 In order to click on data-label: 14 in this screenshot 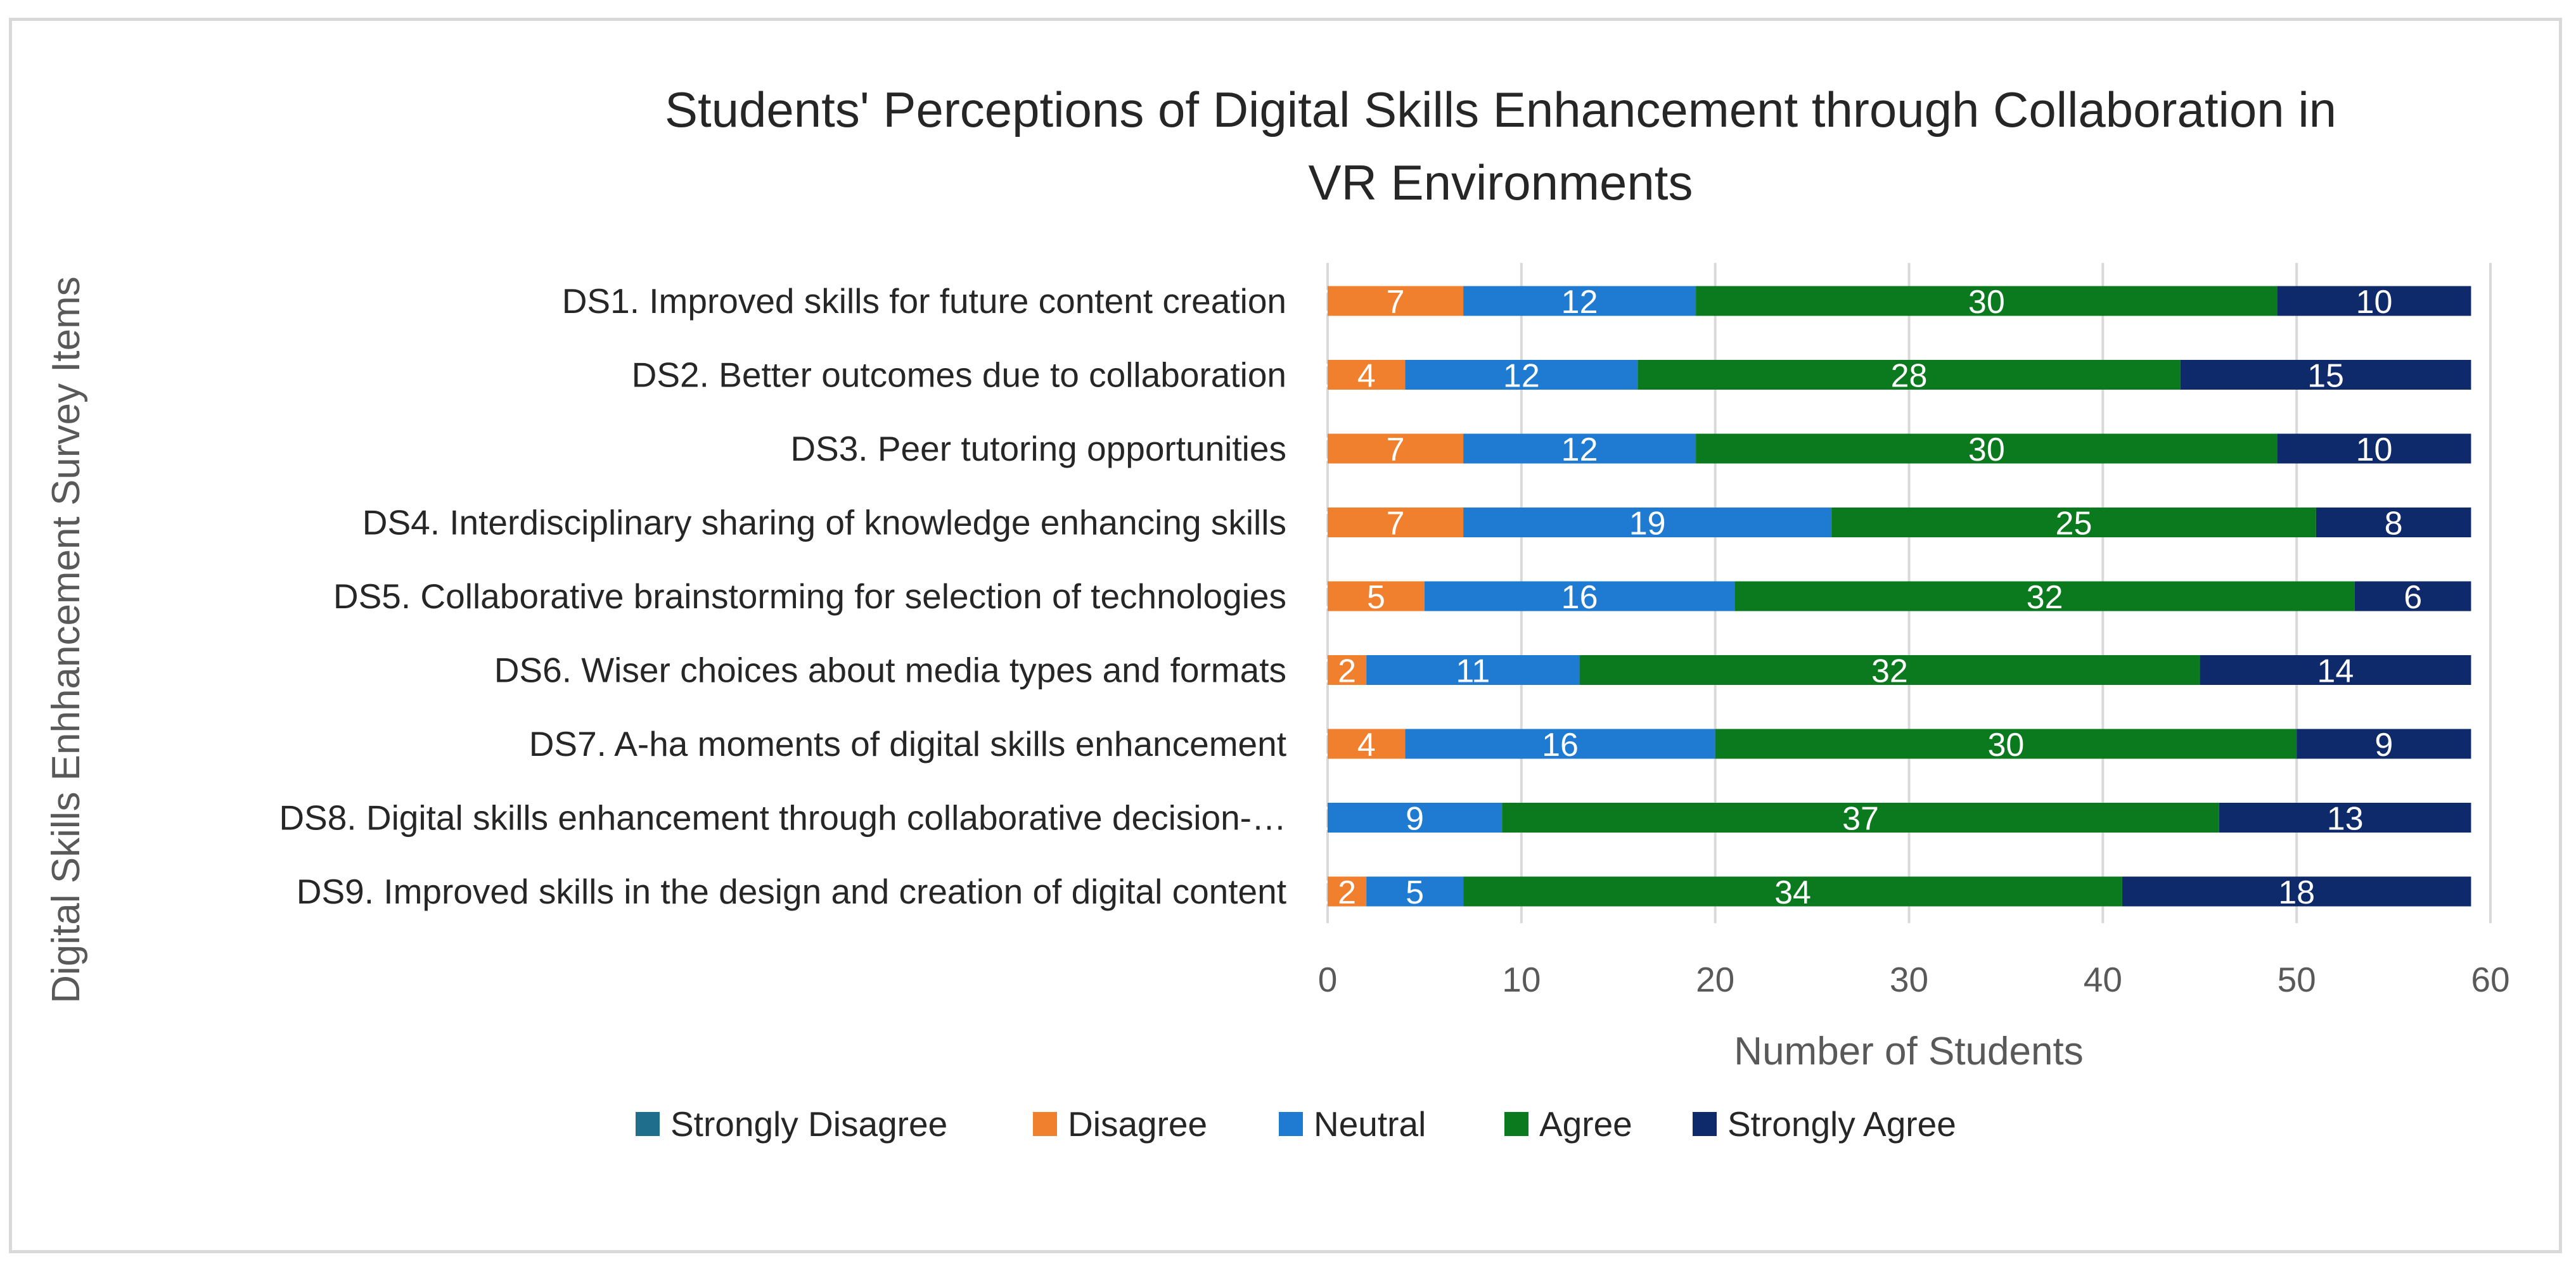, I will do `click(2335, 671)`.